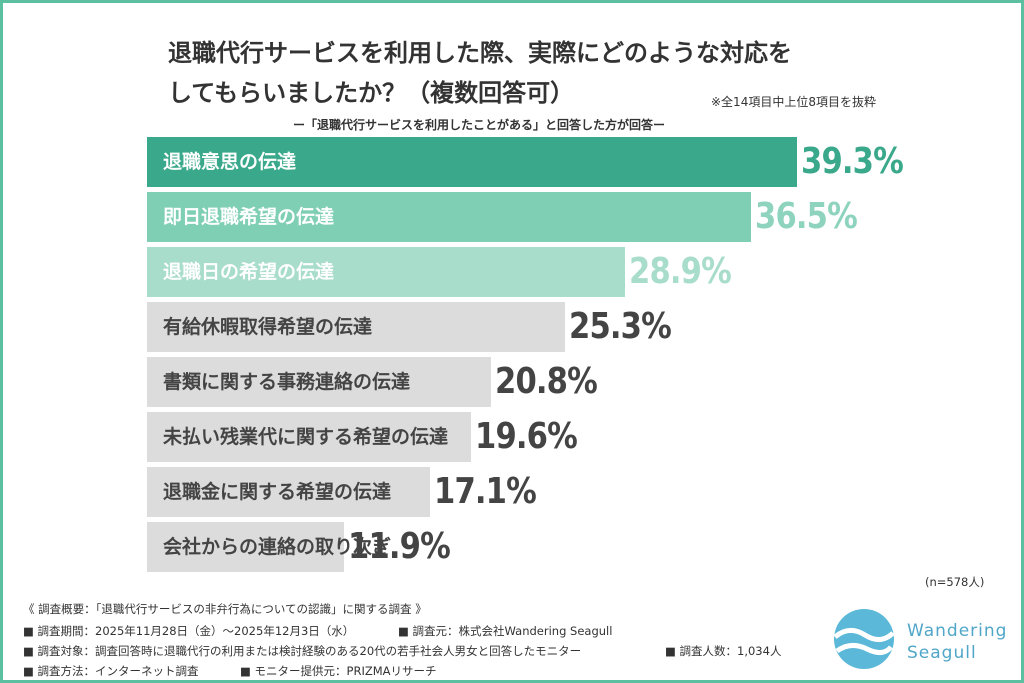  I want to click on sample-size: (n=578人), so click(955, 582).